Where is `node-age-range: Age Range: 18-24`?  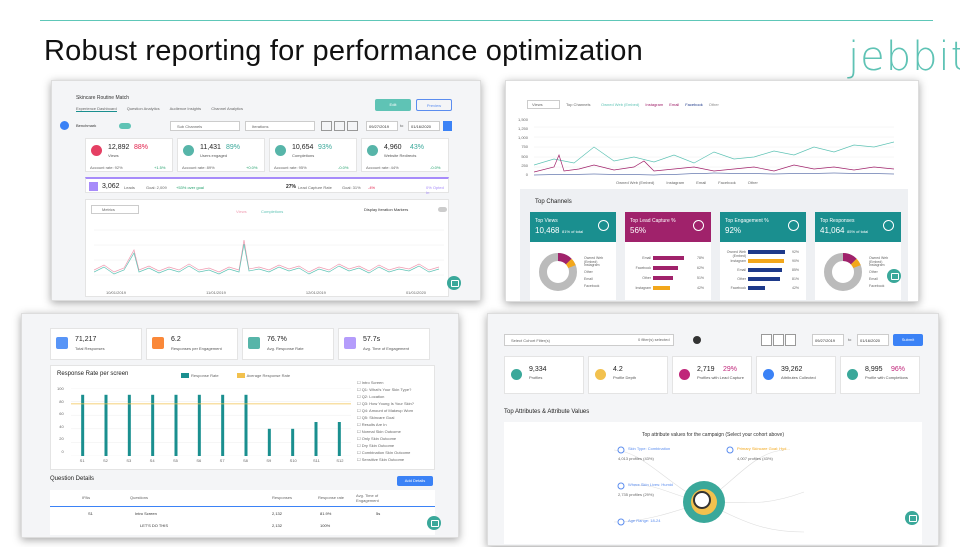 node-age-range: Age Range: 18-24 is located at coordinates (644, 520).